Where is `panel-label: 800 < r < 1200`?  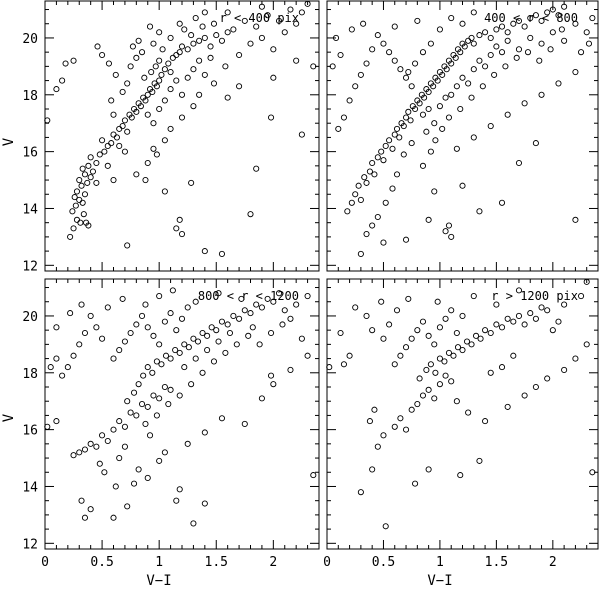
panel-label: 800 < r < 1200 is located at coordinates (248, 296).